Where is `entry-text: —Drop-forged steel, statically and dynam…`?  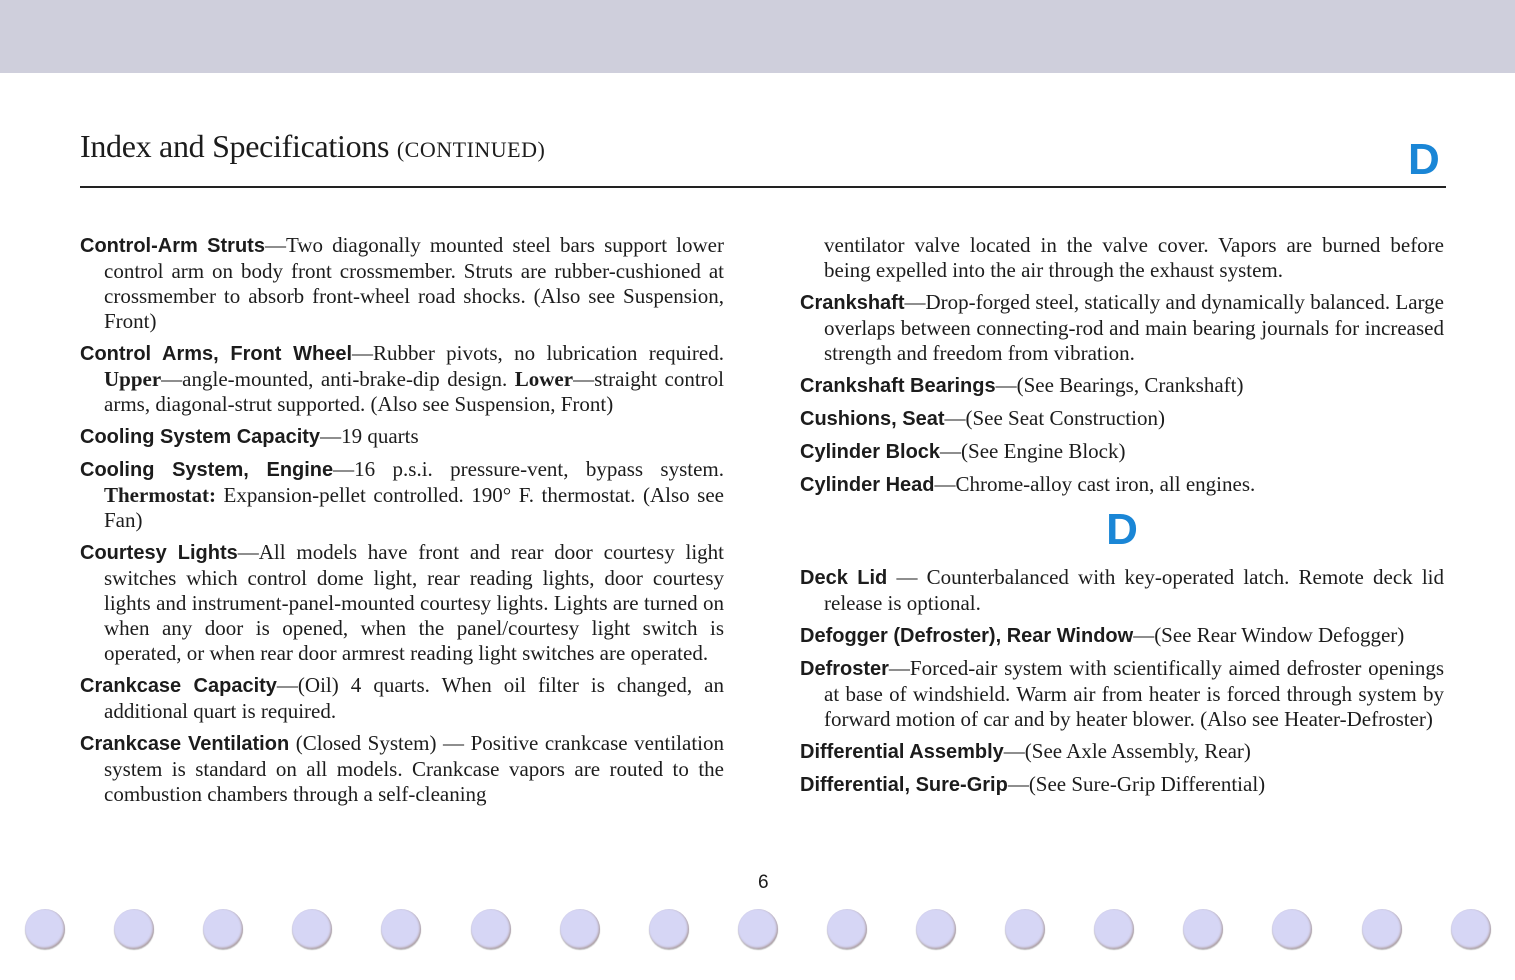
entry-text: —Drop-forged steel, statically and dynam… is located at coordinates (1134, 327).